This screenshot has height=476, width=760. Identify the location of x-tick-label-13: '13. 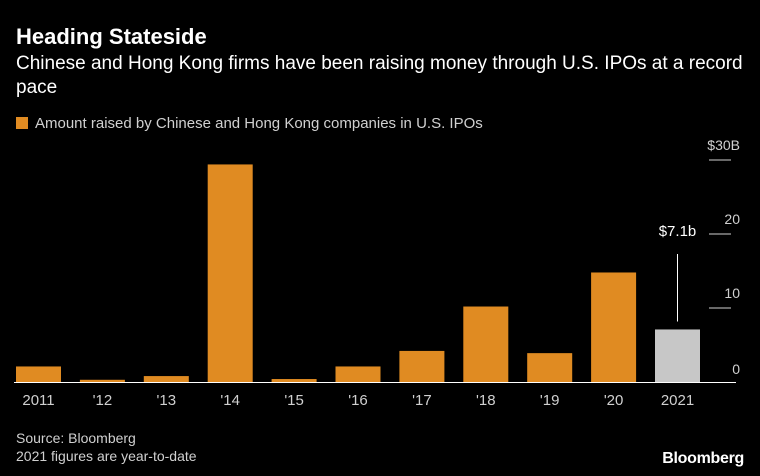
(167, 400).